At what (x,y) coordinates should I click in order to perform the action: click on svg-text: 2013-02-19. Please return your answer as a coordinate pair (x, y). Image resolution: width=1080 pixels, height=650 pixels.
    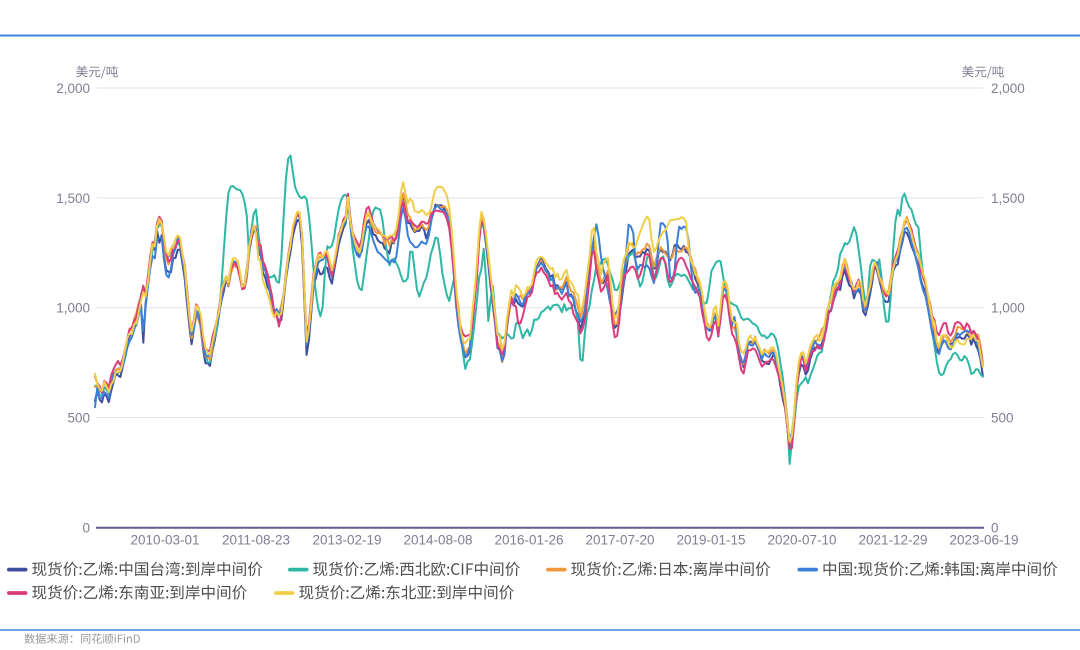
    Looking at the image, I should click on (346, 540).